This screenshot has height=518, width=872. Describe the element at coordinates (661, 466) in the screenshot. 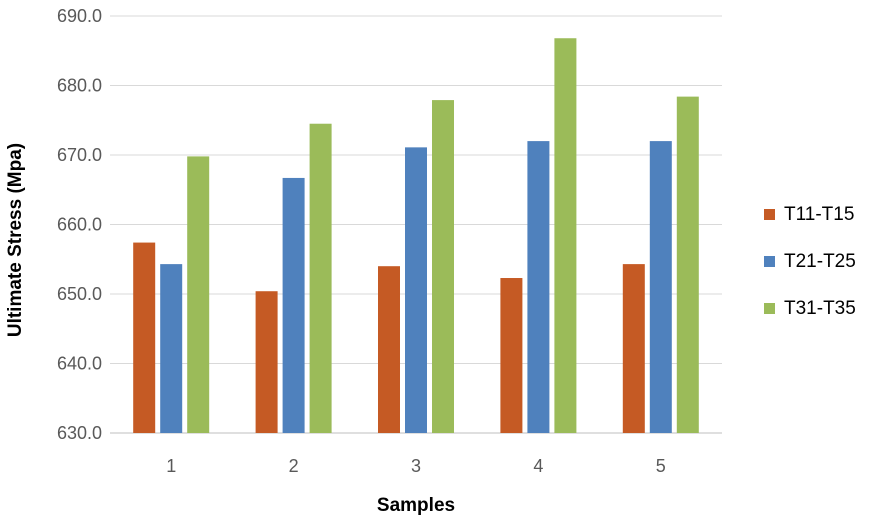

I see `x-tick-label: 5` at that location.